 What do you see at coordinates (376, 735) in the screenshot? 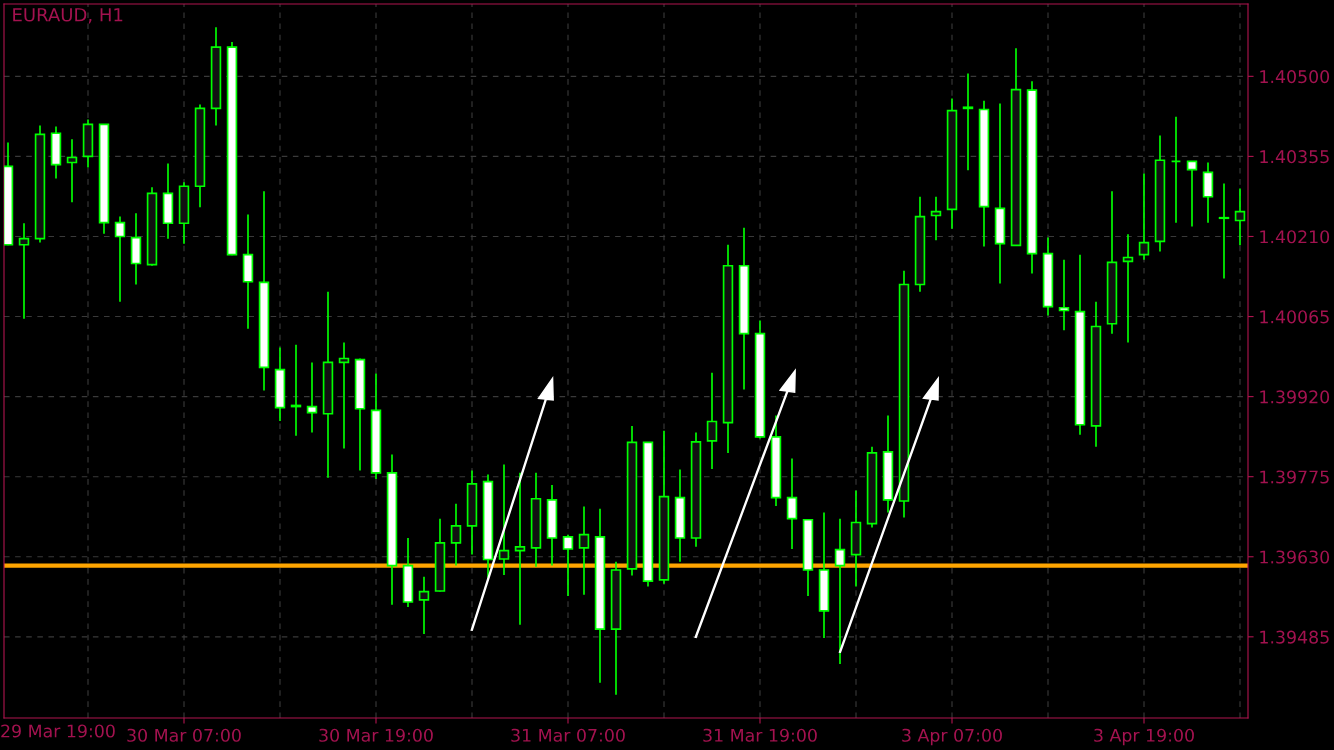
I see `x-tick-label: 30 Mar 19:00` at bounding box center [376, 735].